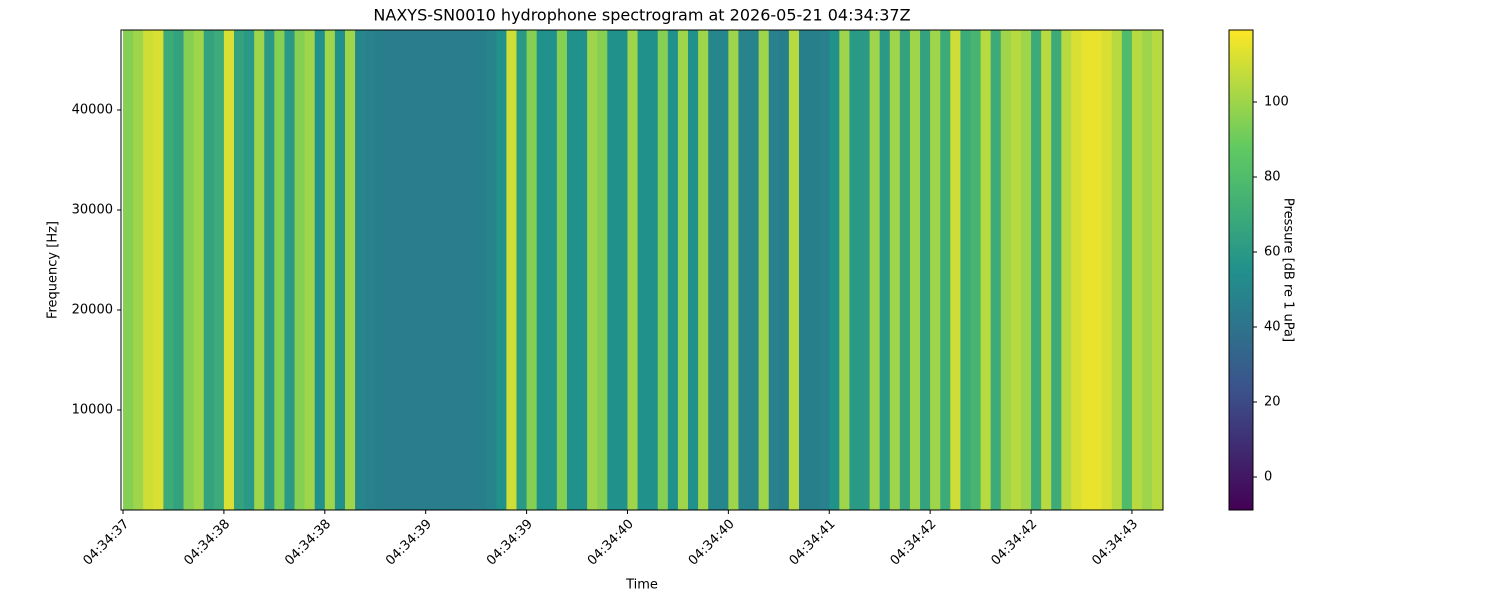 The image size is (1500, 600). Describe the element at coordinates (92, 310) in the screenshot. I see `y-tick-label: 20000` at that location.